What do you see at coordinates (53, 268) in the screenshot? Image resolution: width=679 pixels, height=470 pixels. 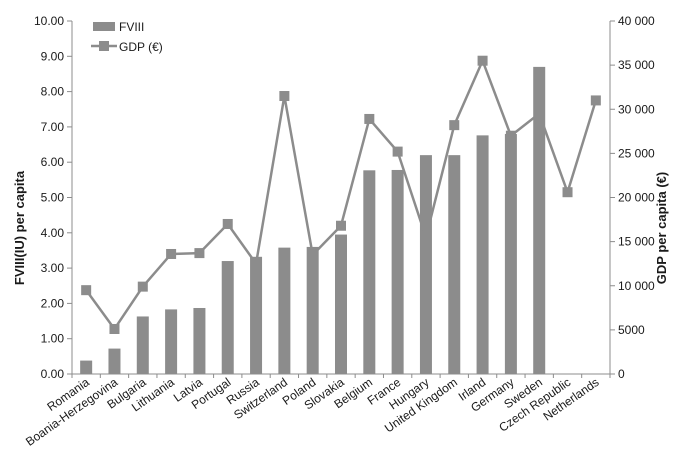 I see `y-left-tick-3: 3.00` at bounding box center [53, 268].